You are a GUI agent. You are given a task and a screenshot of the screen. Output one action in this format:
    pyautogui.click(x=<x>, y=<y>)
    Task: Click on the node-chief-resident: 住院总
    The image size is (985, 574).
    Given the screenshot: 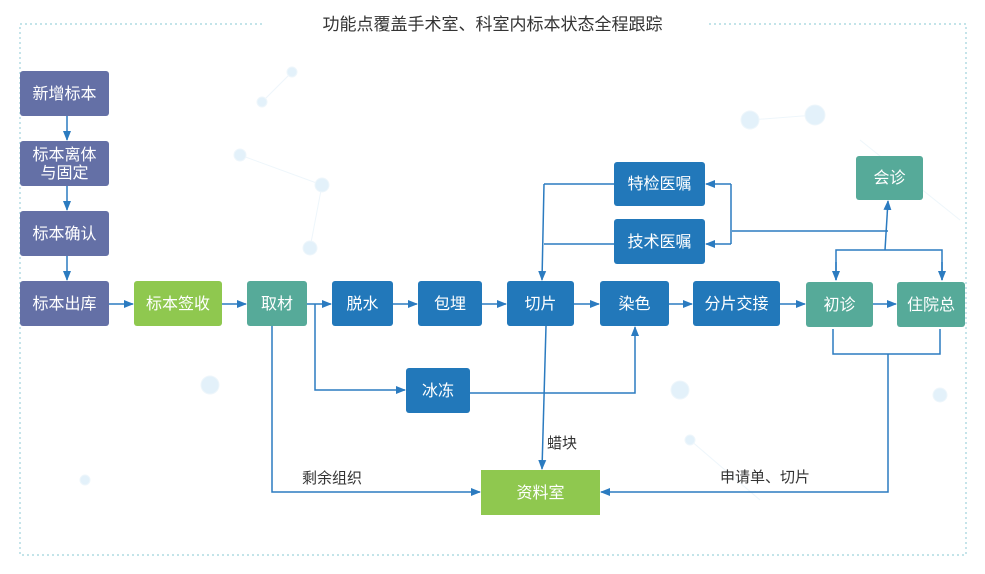 What is the action you would take?
    pyautogui.click(x=931, y=304)
    